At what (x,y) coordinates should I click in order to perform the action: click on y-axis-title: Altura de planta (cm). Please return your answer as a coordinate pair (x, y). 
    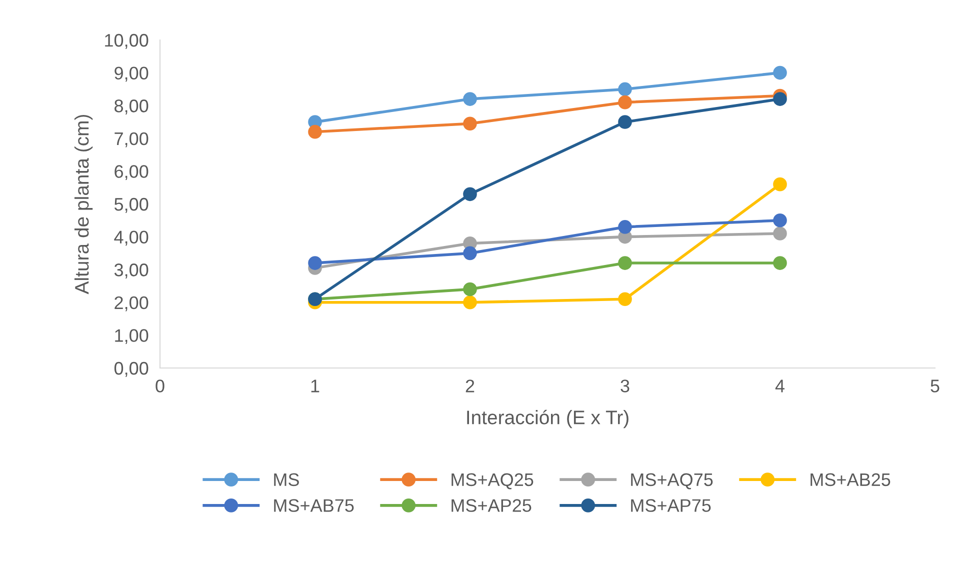
    Looking at the image, I should click on (83, 204).